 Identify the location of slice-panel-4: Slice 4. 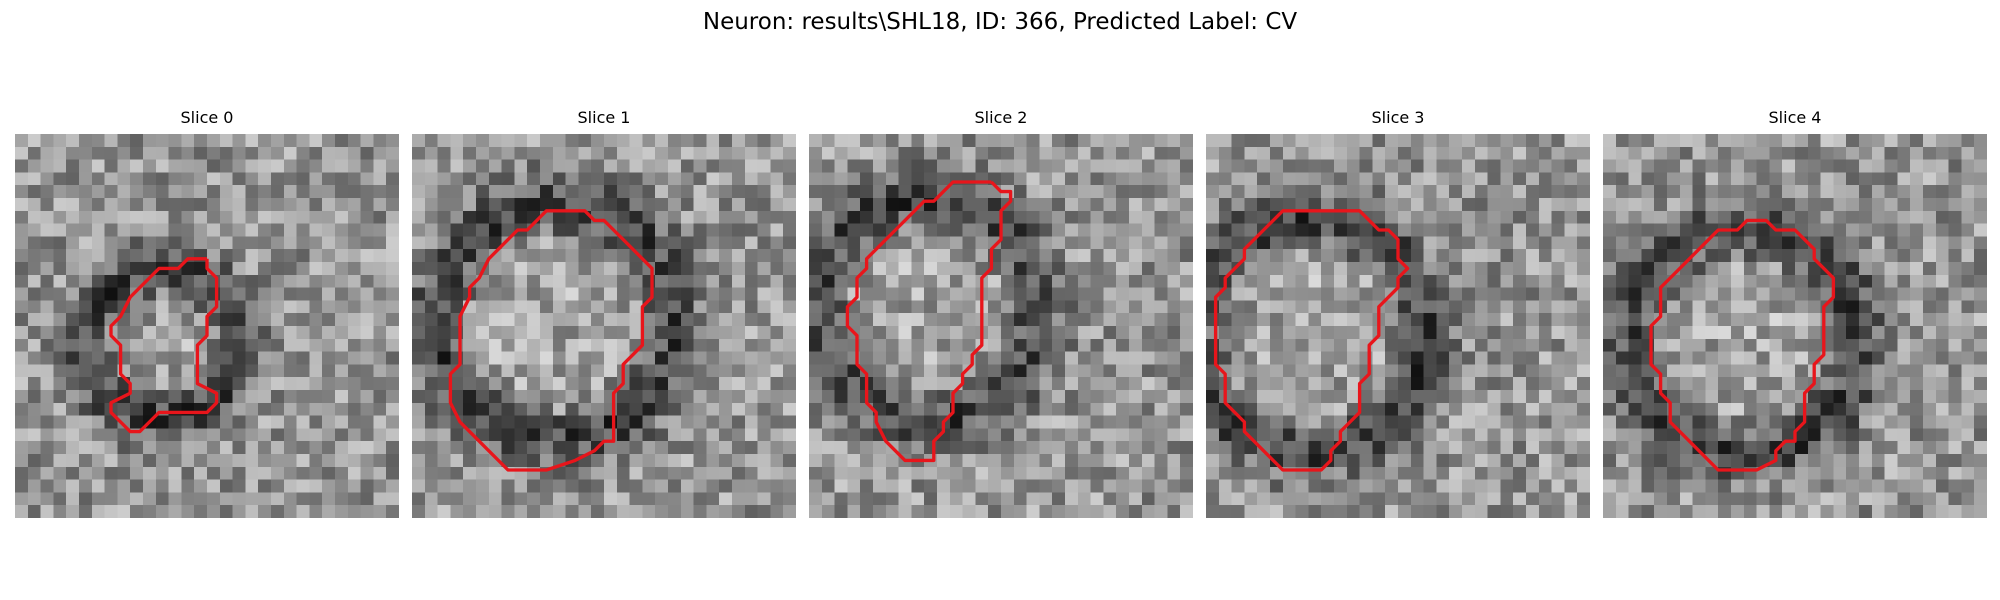
(1795, 313).